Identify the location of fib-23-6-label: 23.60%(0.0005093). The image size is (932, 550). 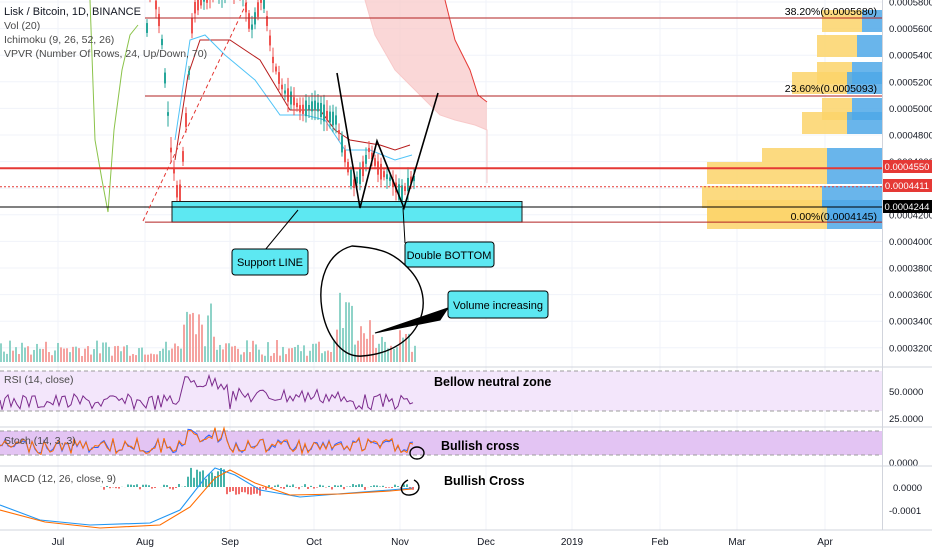
(831, 89).